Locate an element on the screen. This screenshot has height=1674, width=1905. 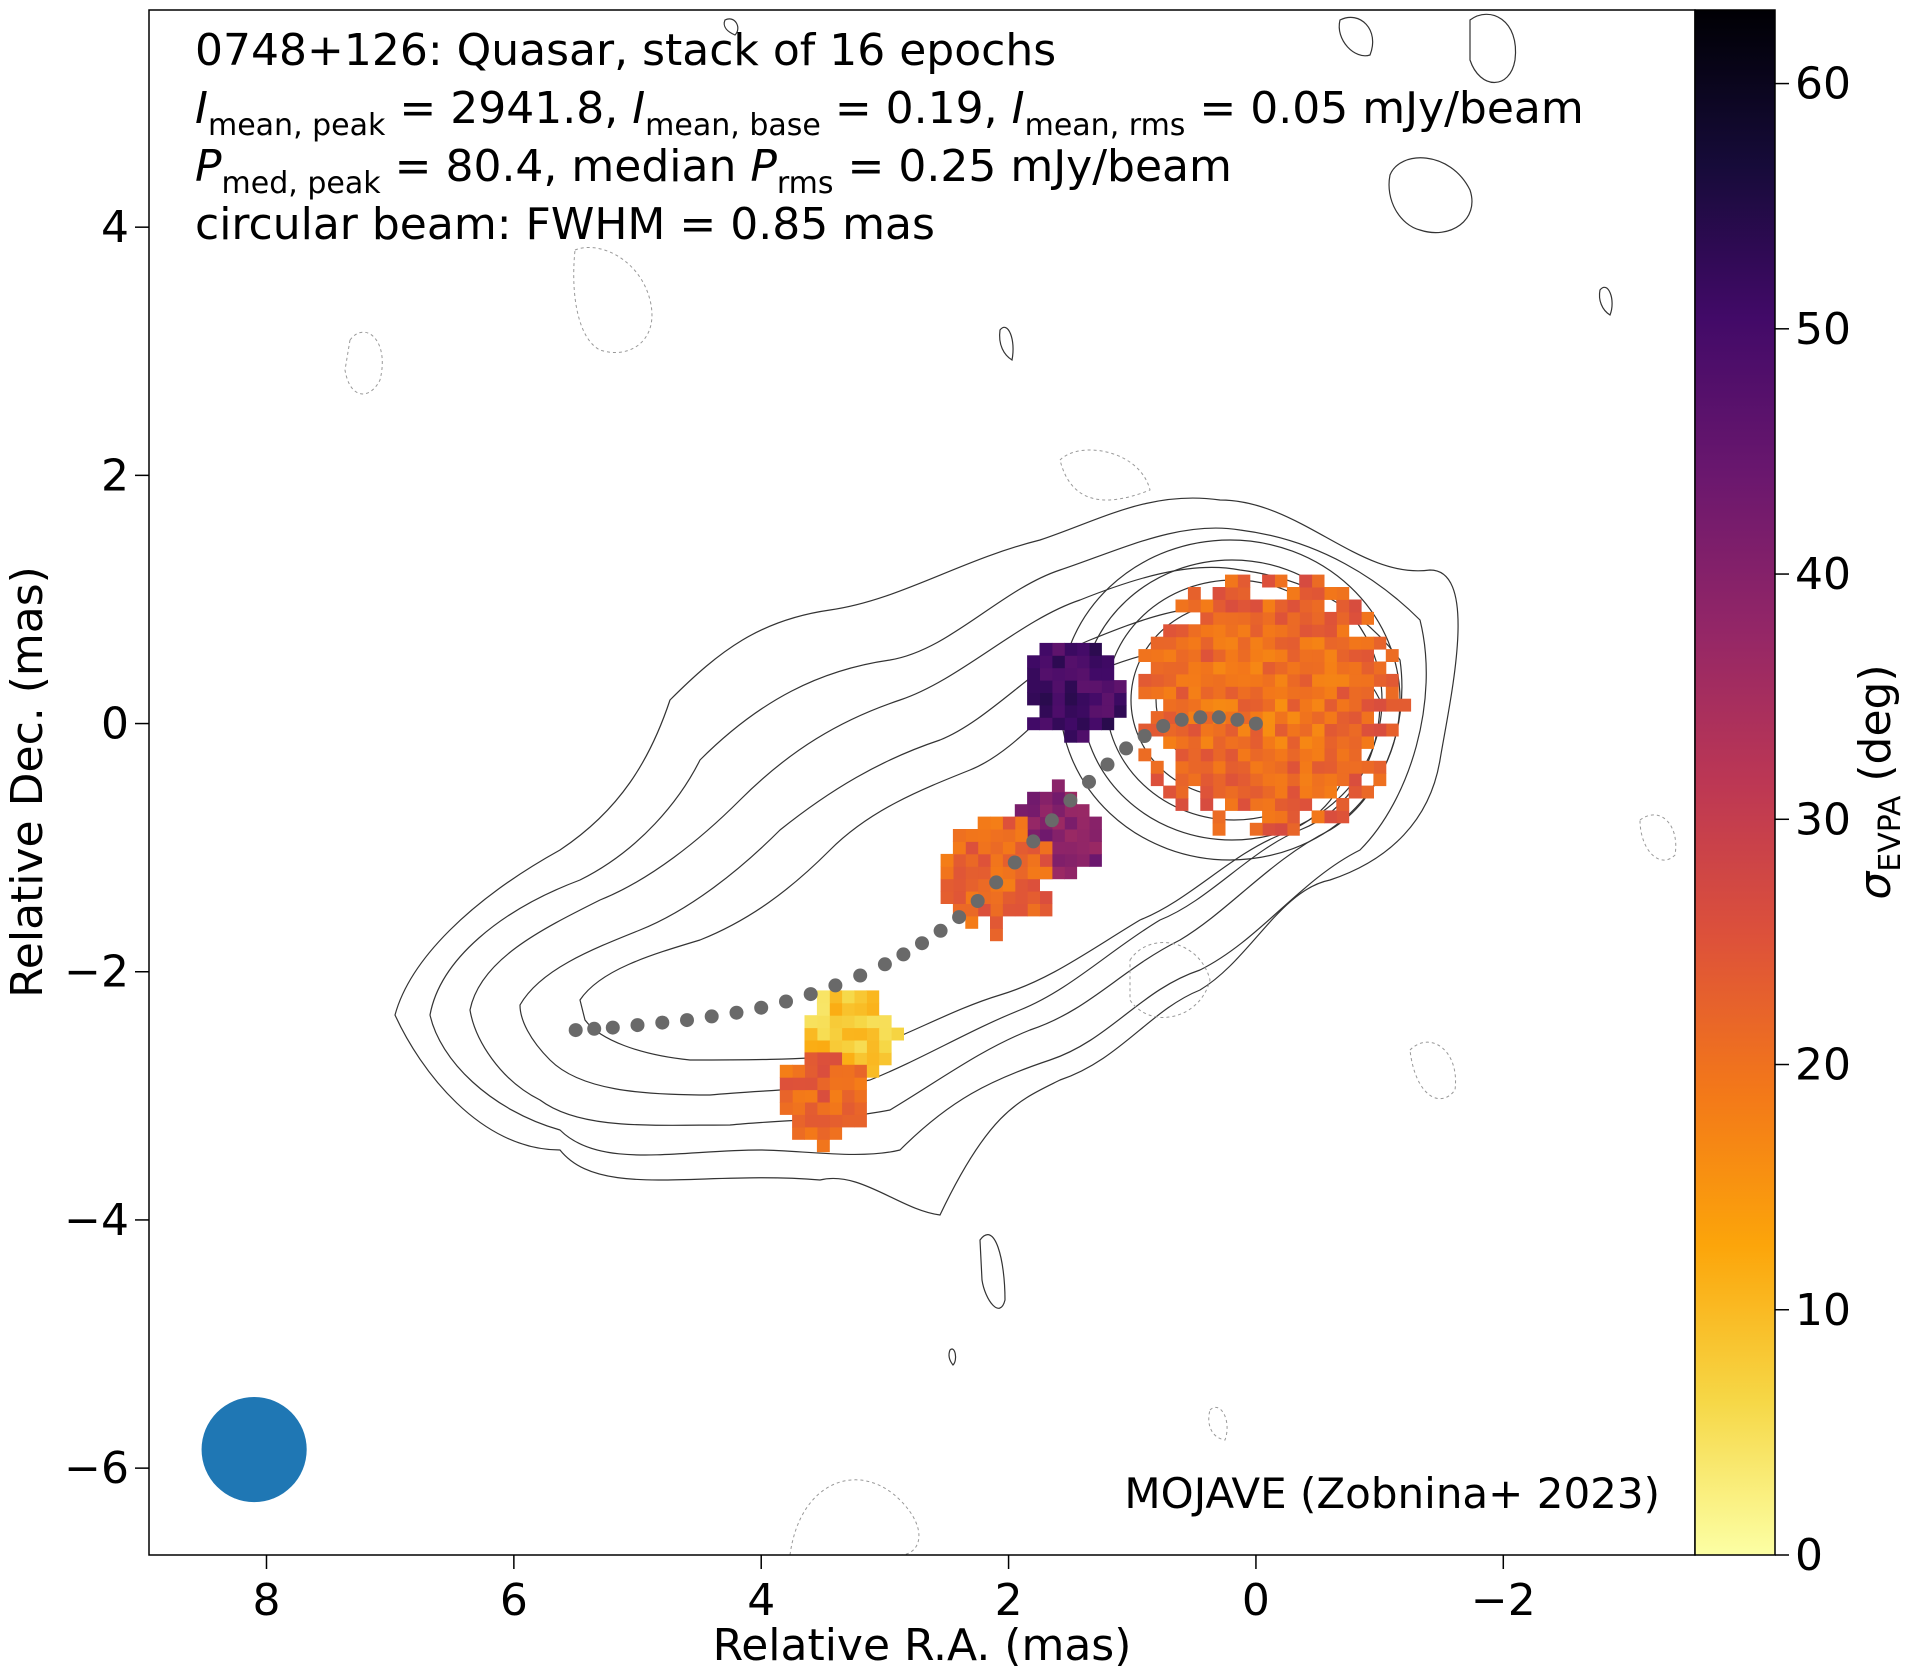
y-tick-label: 4 is located at coordinates (115, 227).